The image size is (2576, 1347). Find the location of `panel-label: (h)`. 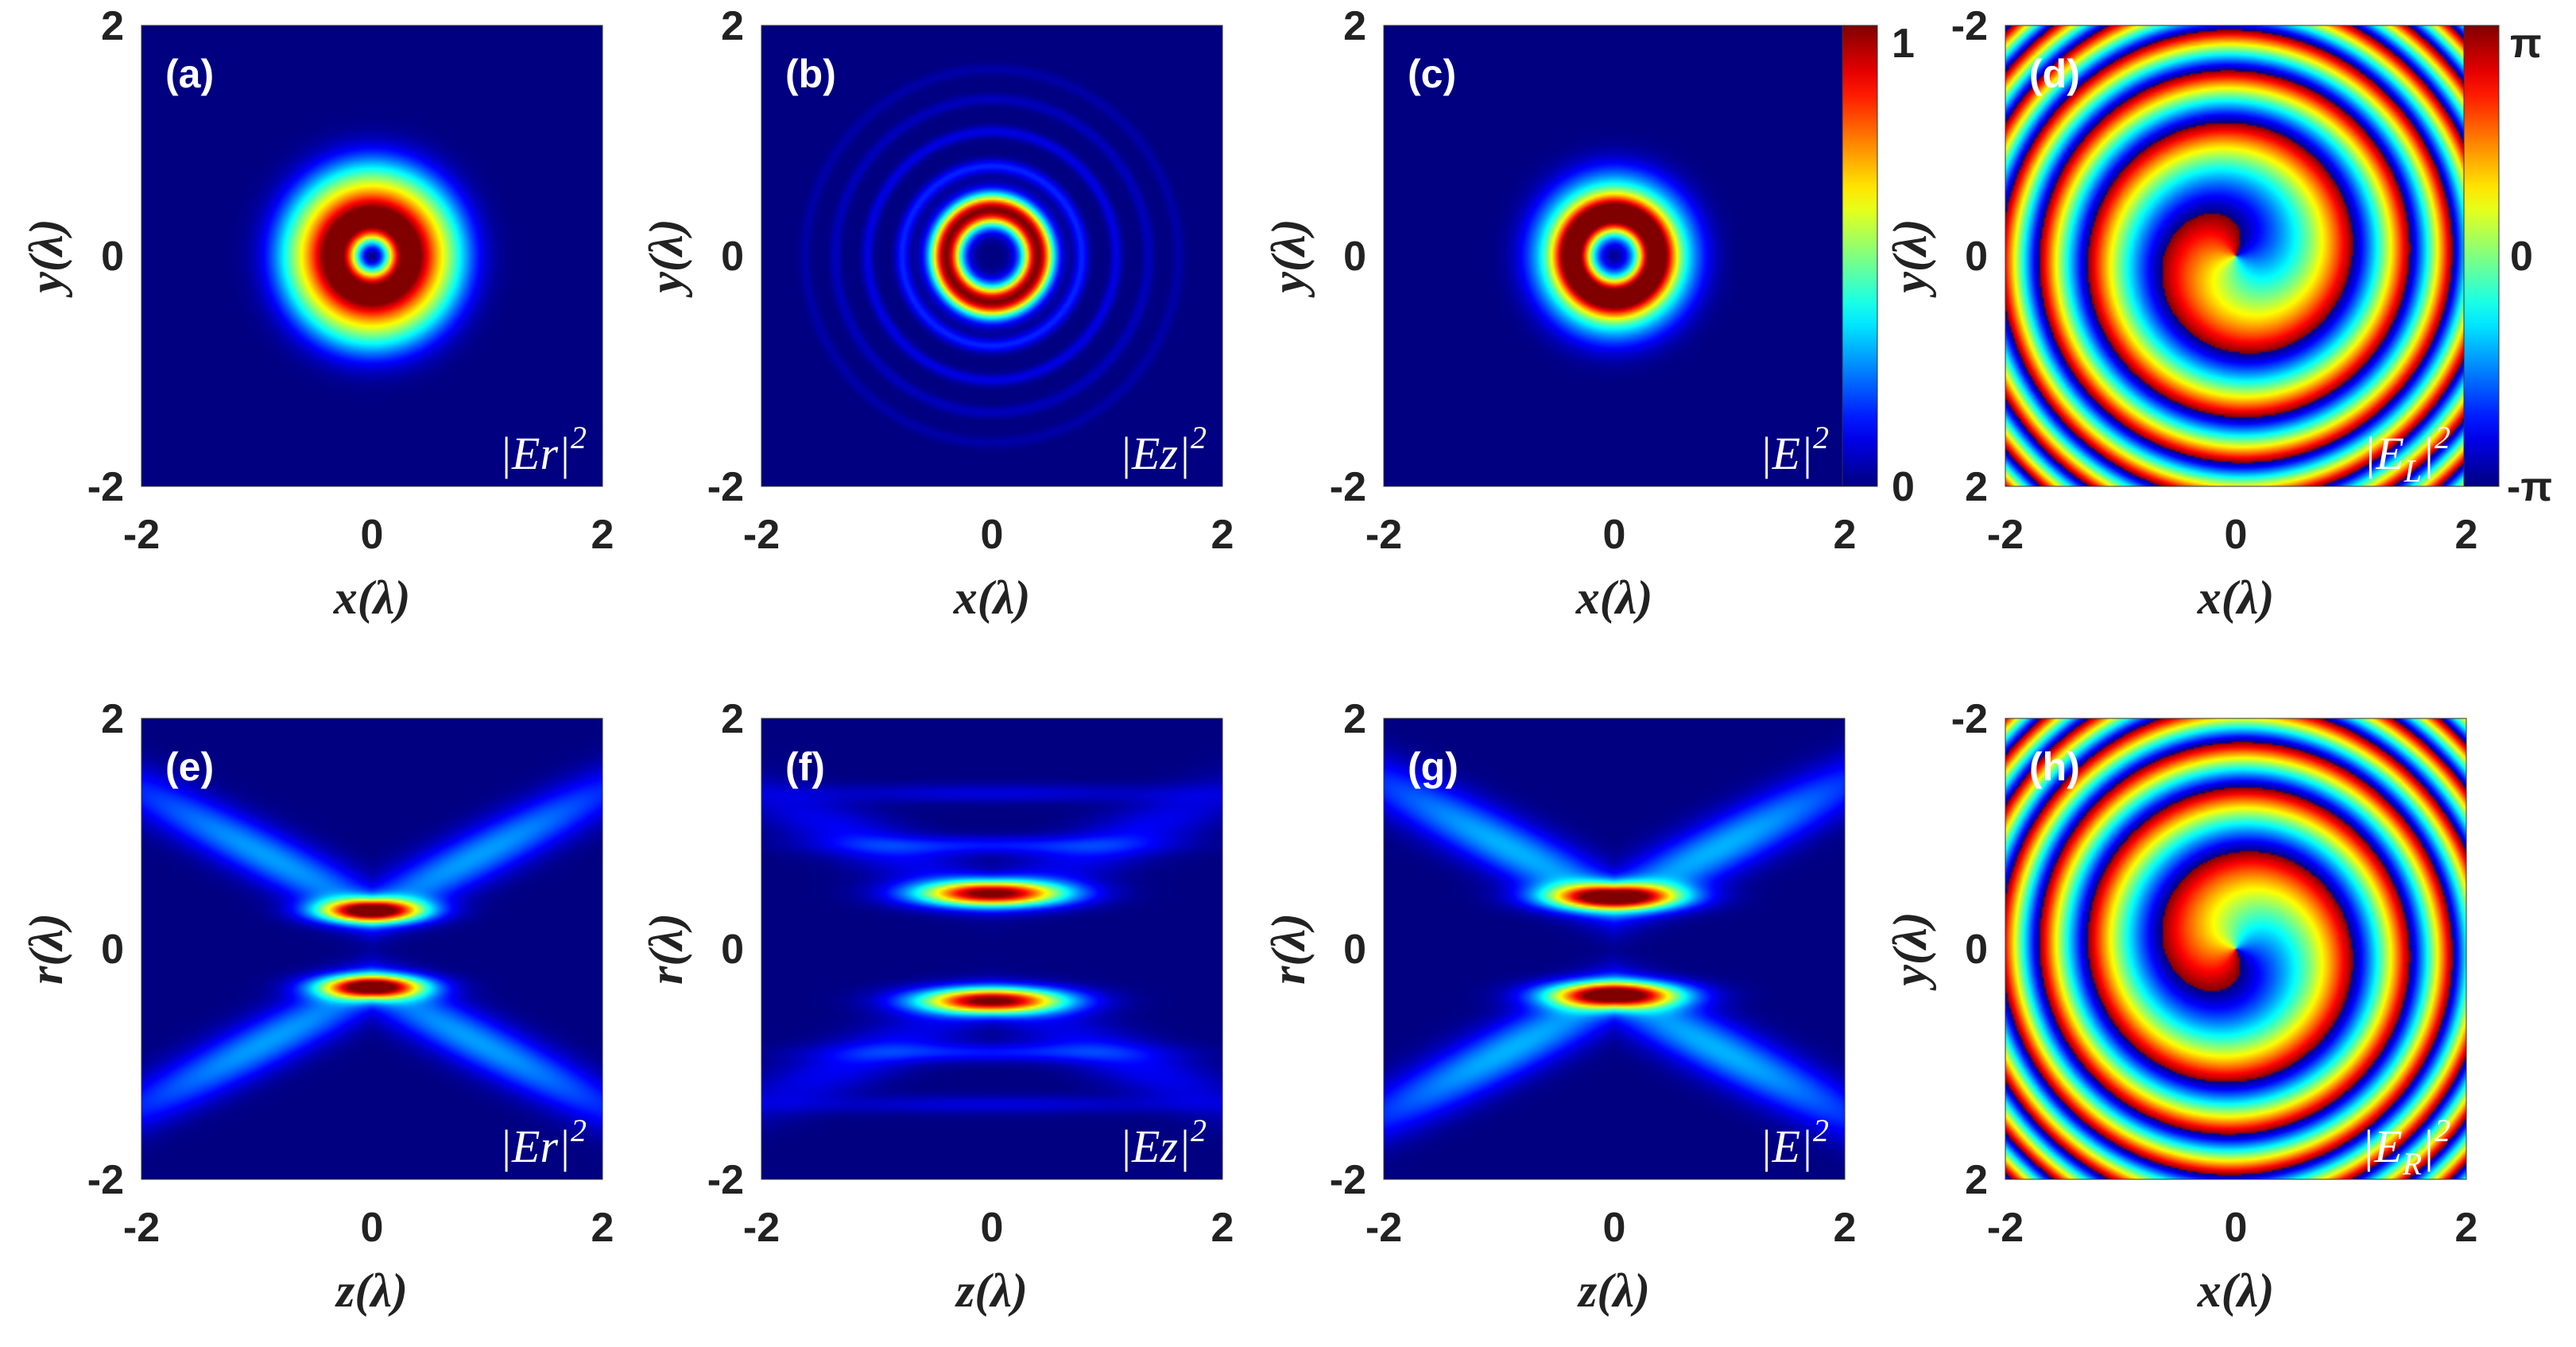

panel-label: (h) is located at coordinates (2054, 767).